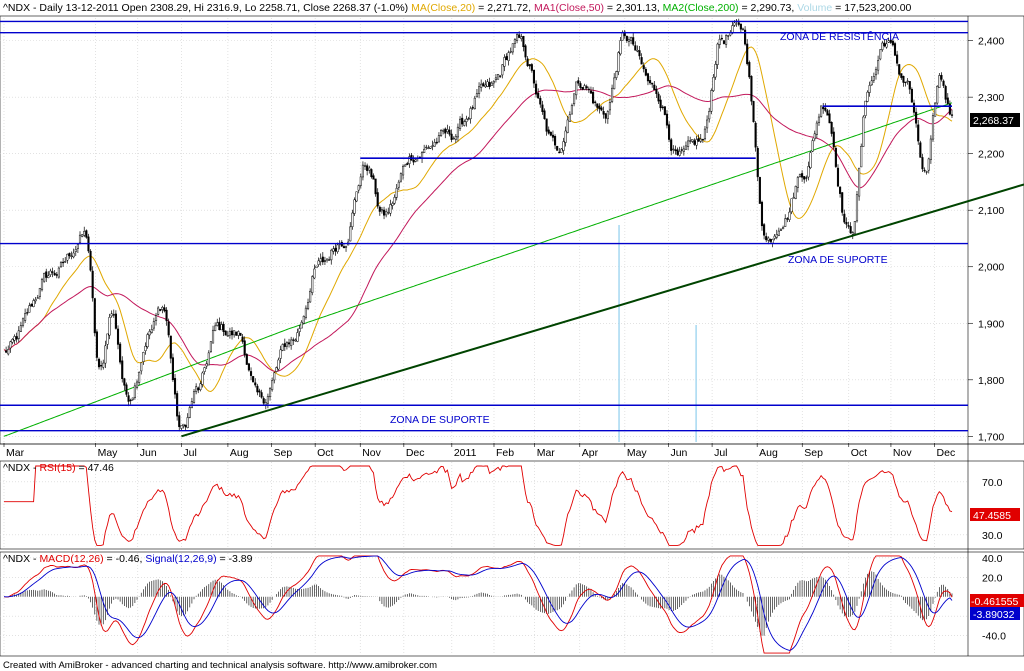 This screenshot has width=1024, height=671. I want to click on header-part: = -0.46,, so click(125, 559).